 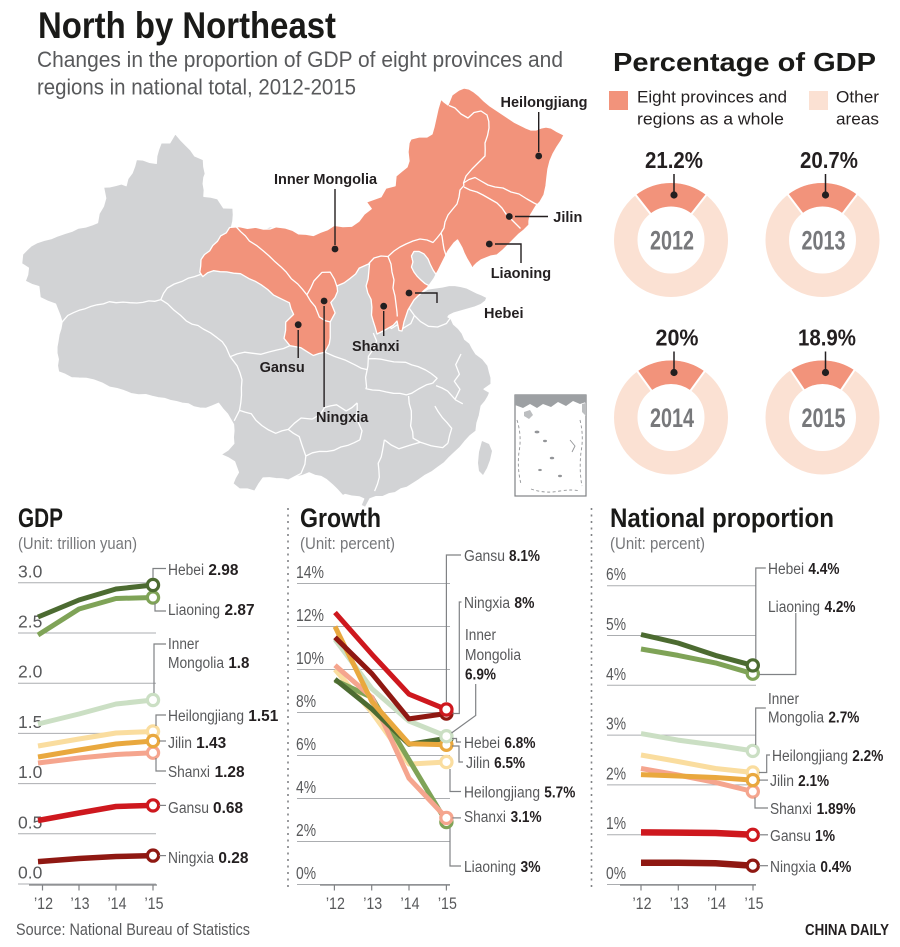 I want to click on svg-text: 21.2%, so click(x=674, y=160).